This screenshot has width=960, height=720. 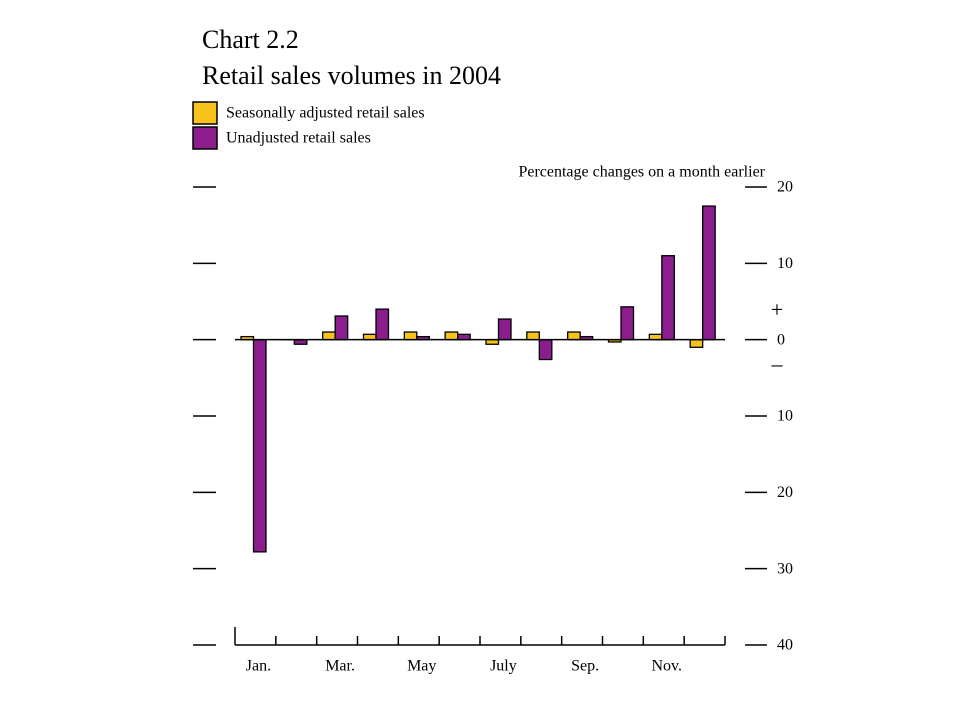 What do you see at coordinates (785, 645) in the screenshot?
I see `y-tick-label: 40` at bounding box center [785, 645].